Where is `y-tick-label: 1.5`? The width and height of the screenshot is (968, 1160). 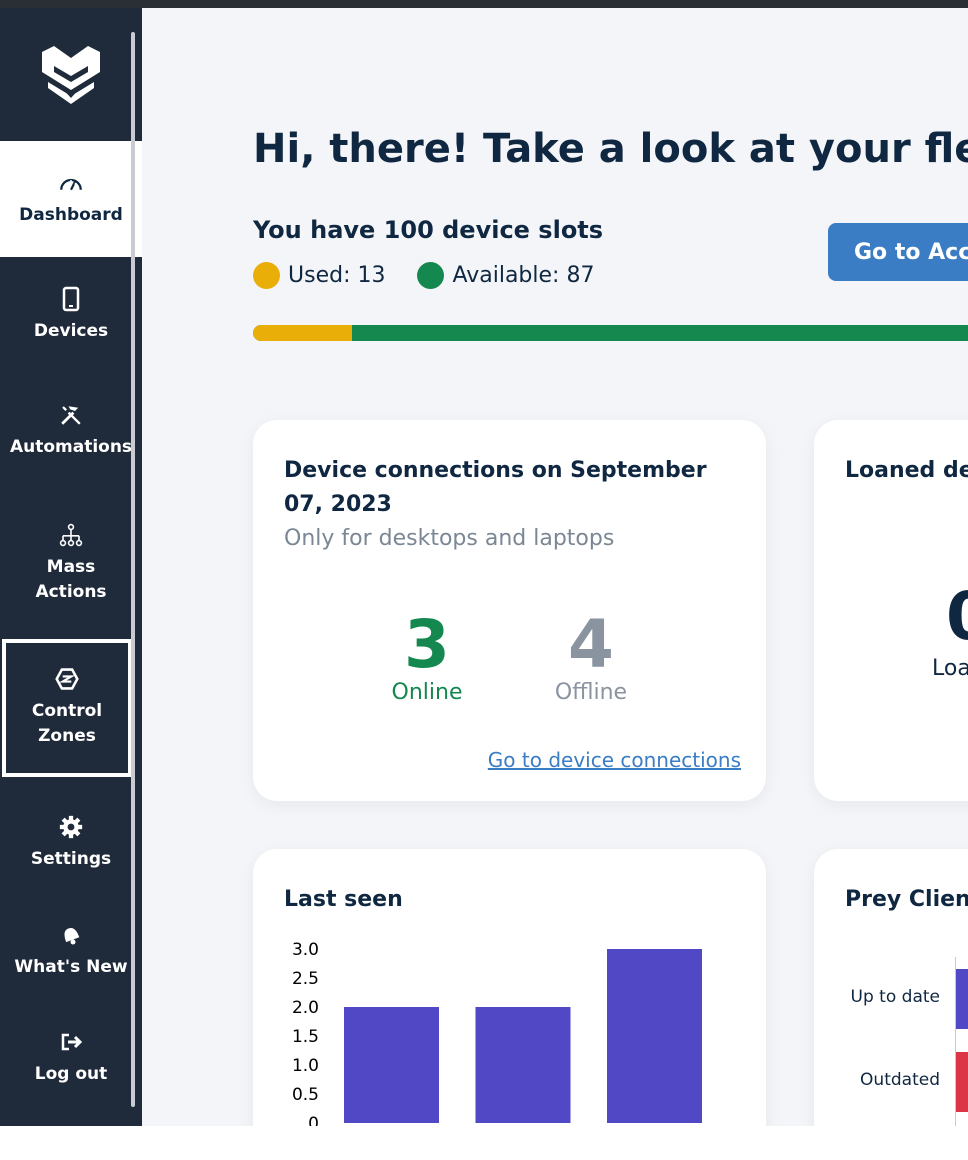
y-tick-label: 1.5 is located at coordinates (305, 1037).